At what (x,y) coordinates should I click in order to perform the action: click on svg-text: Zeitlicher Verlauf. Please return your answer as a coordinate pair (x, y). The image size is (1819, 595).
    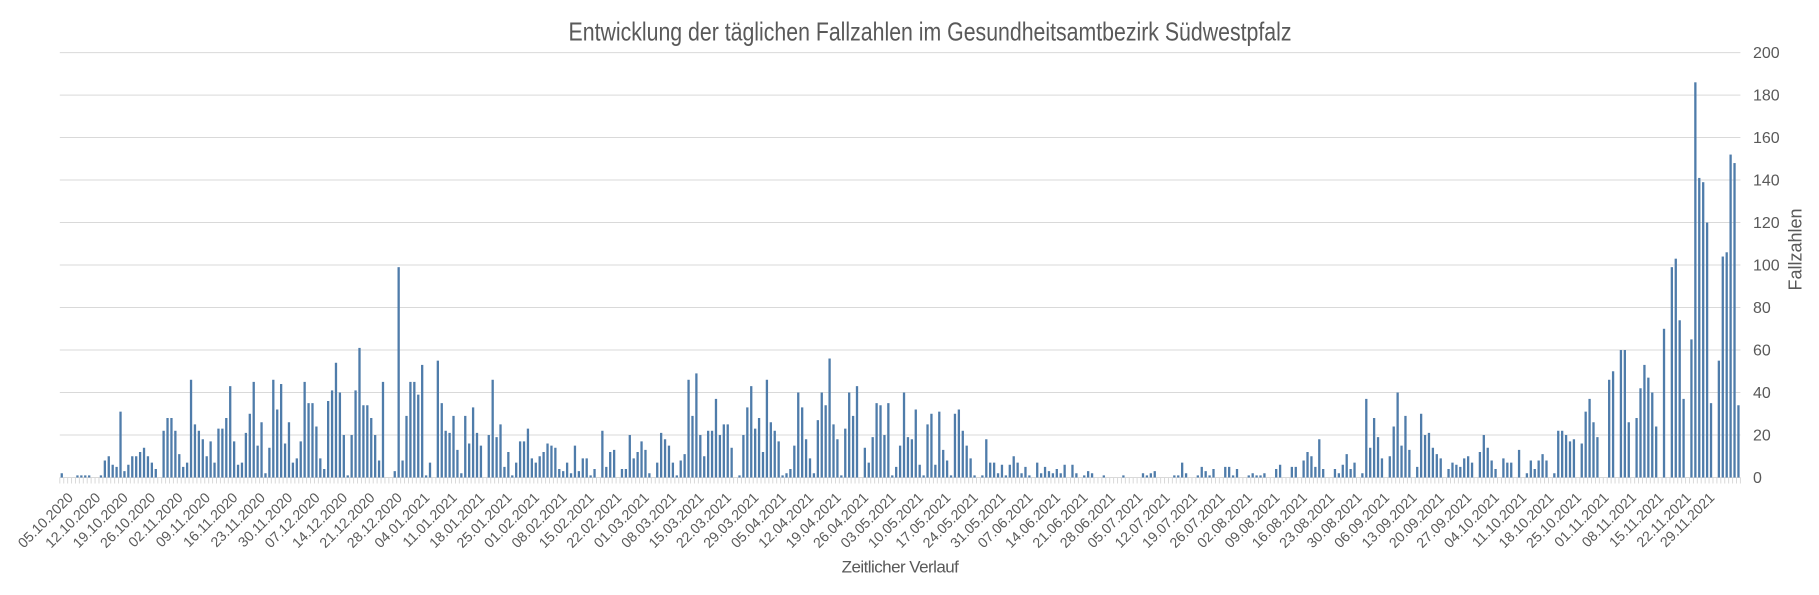
    Looking at the image, I should click on (901, 567).